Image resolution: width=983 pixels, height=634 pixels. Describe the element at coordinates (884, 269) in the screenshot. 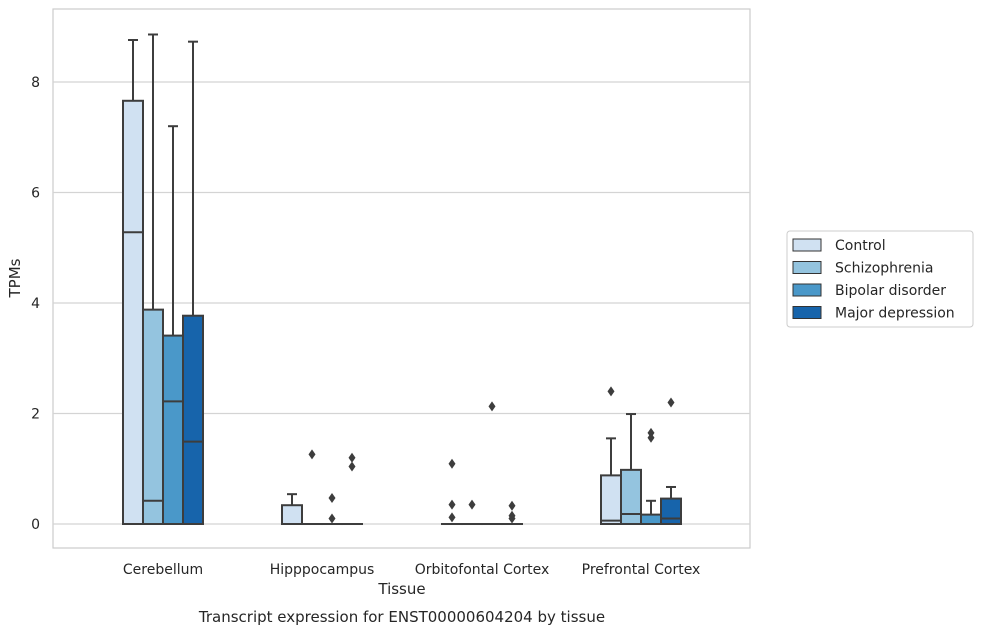

I see `legend-label: Schizophrenia` at that location.